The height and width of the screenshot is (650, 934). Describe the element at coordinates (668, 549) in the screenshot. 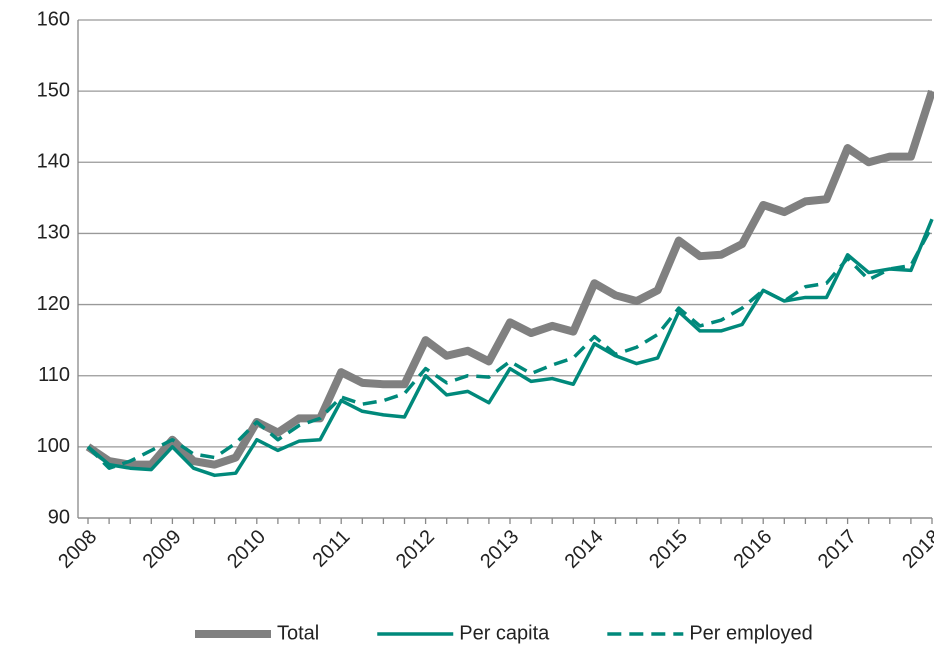

I see `x-tick-label: 2015` at that location.